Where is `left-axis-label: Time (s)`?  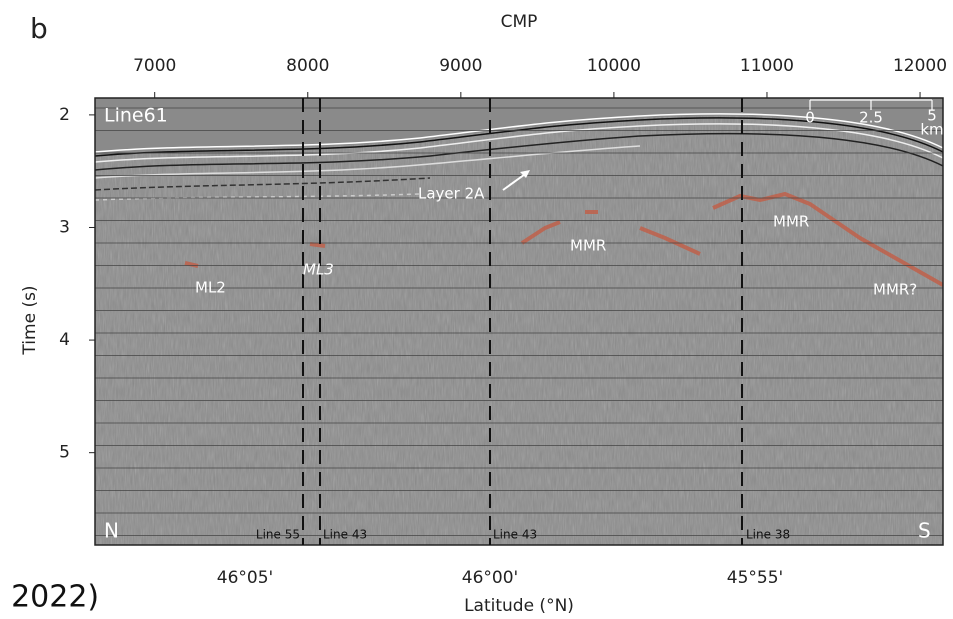
left-axis-label: Time (s) is located at coordinates (30, 320).